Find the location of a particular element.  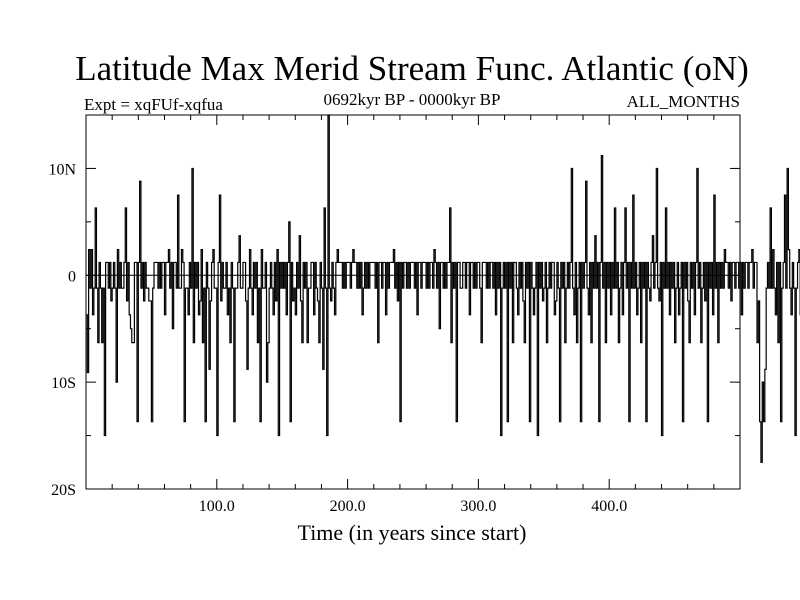

y-tick-label: 10N is located at coordinates (62, 169).